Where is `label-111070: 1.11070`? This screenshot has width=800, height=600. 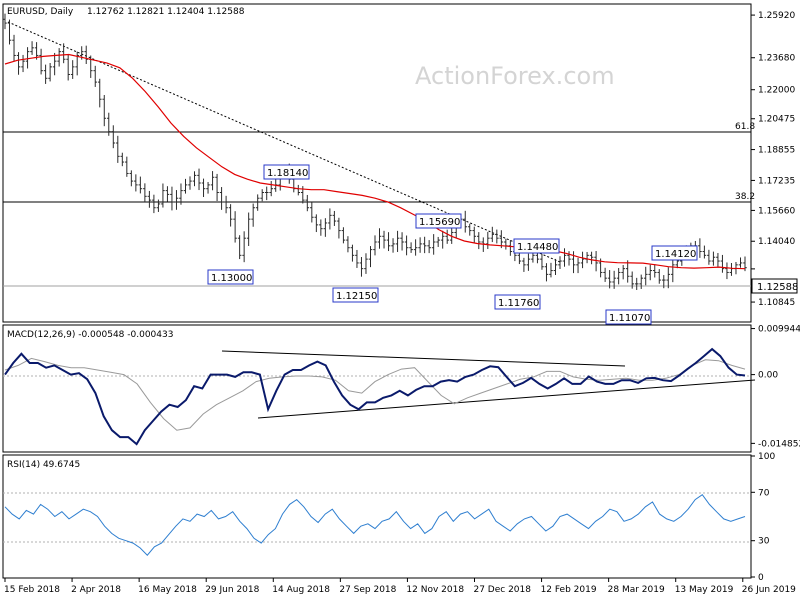 label-111070: 1.11070 is located at coordinates (628, 317).